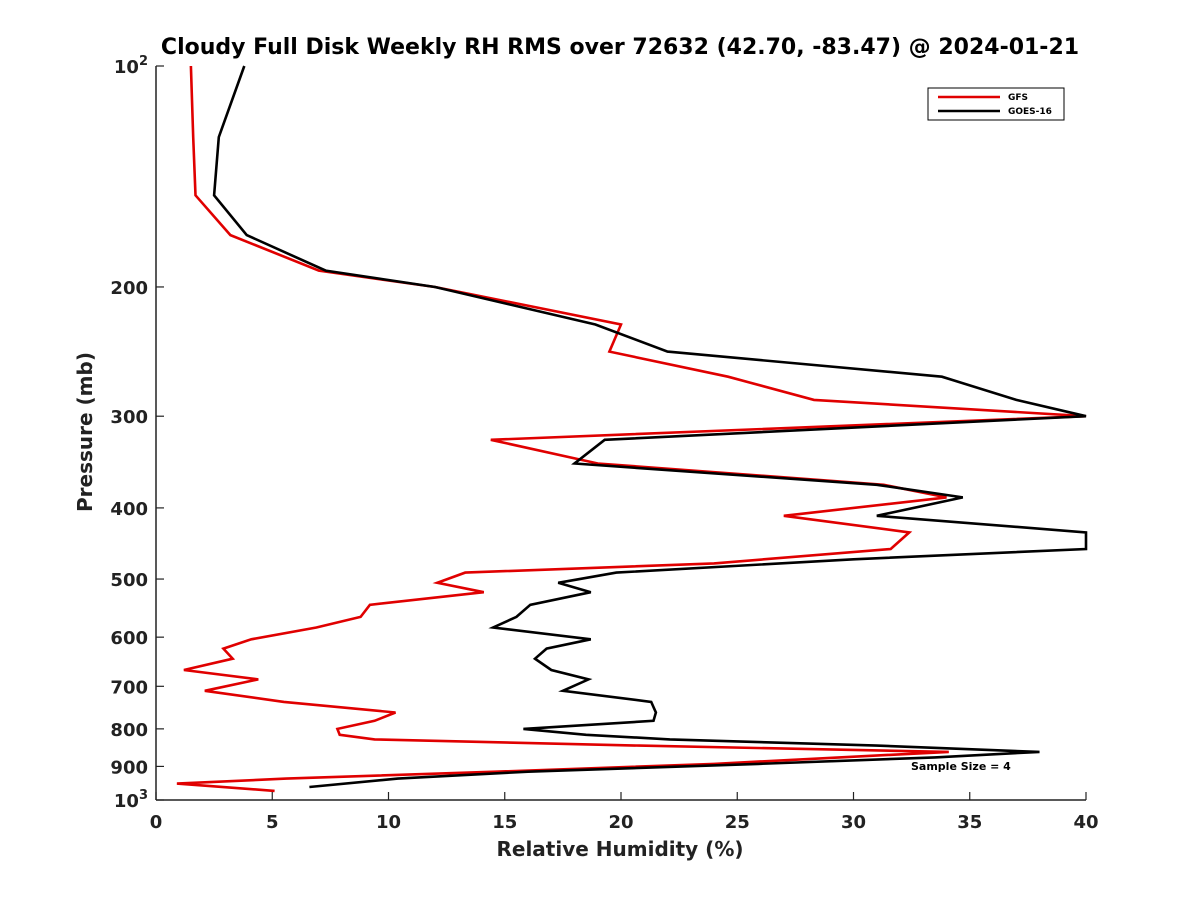  Describe the element at coordinates (1085, 822) in the screenshot. I see `x-tick-label: 40` at that location.